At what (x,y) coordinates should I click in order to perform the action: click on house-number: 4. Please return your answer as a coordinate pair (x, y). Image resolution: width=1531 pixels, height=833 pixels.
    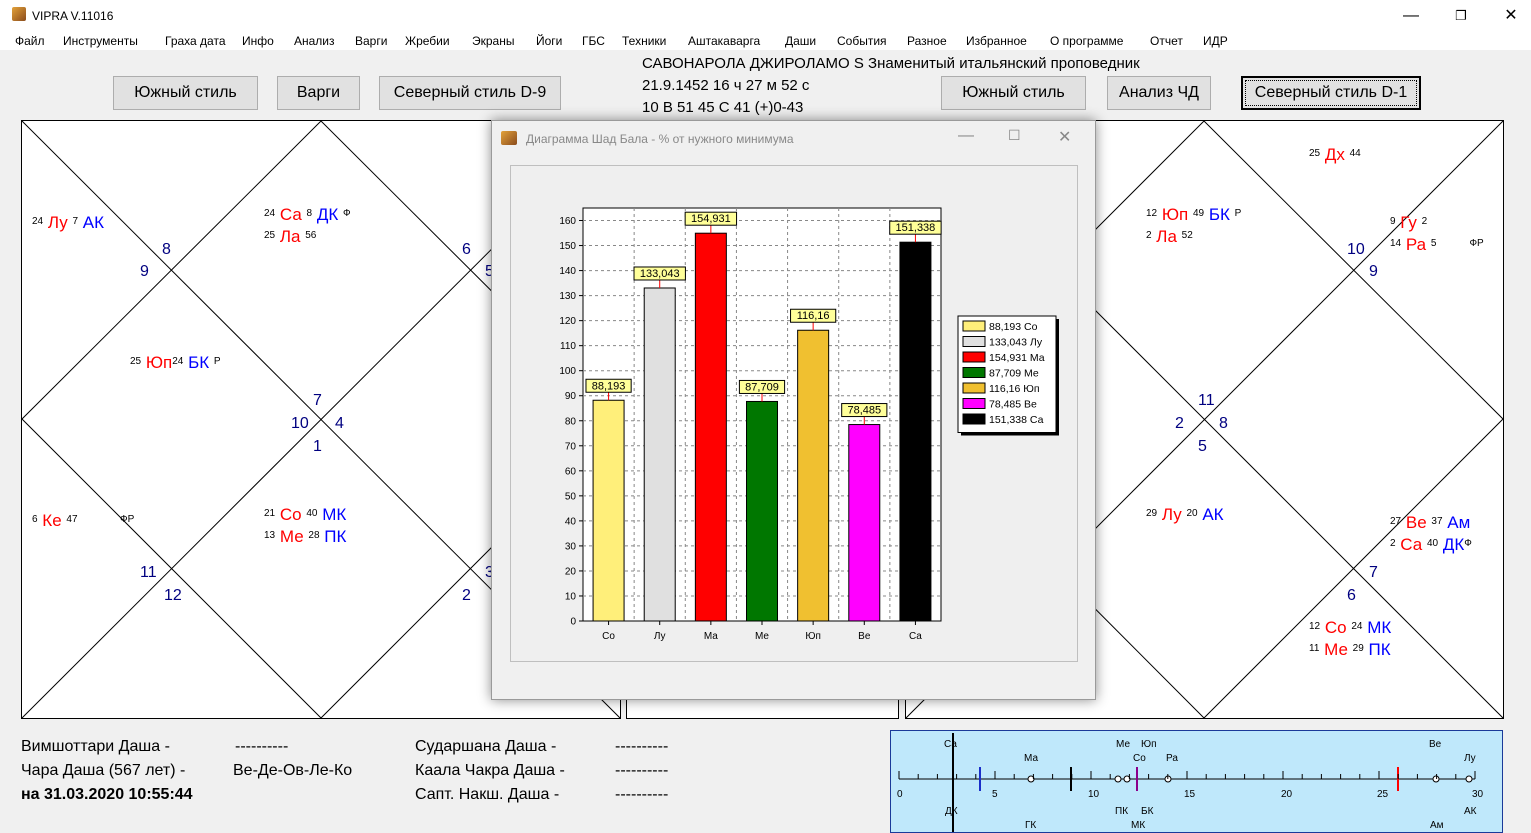
    Looking at the image, I should click on (339, 423).